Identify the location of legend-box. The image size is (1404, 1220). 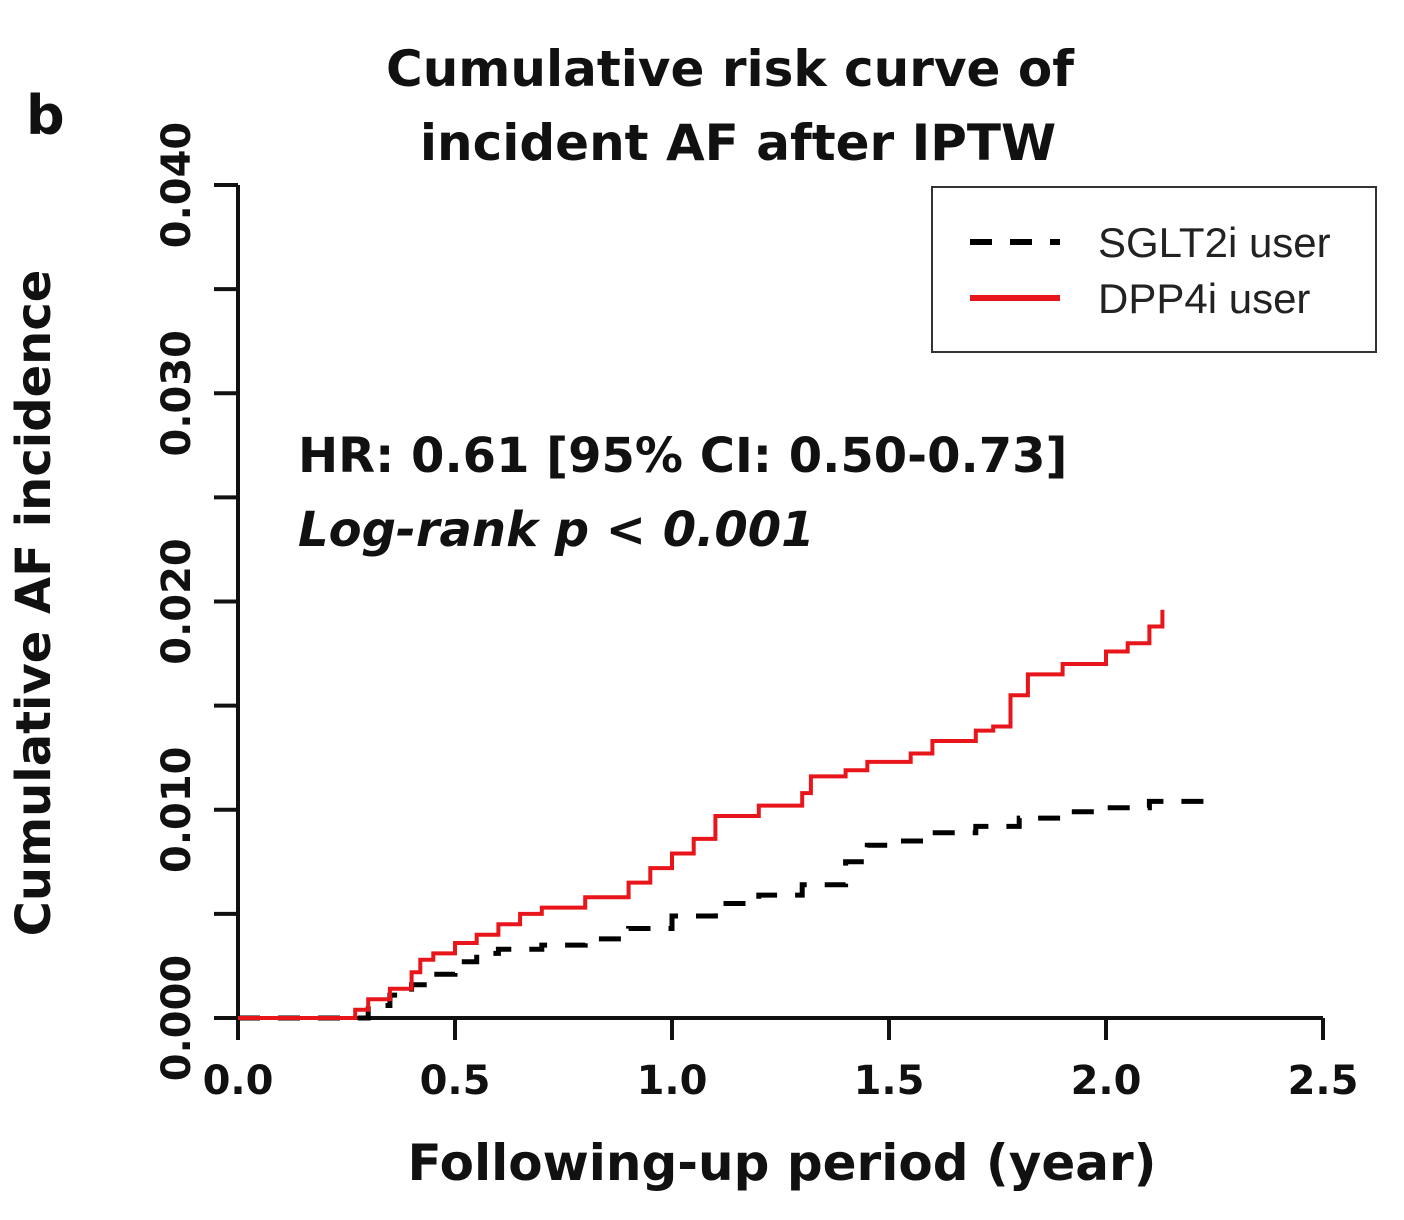
(1154, 269).